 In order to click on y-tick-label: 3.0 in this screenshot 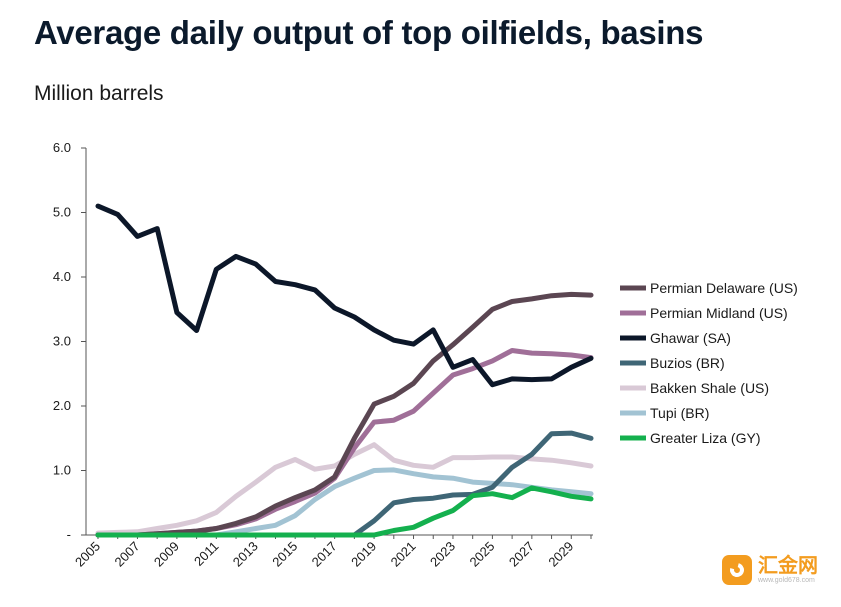, I will do `click(62, 341)`.